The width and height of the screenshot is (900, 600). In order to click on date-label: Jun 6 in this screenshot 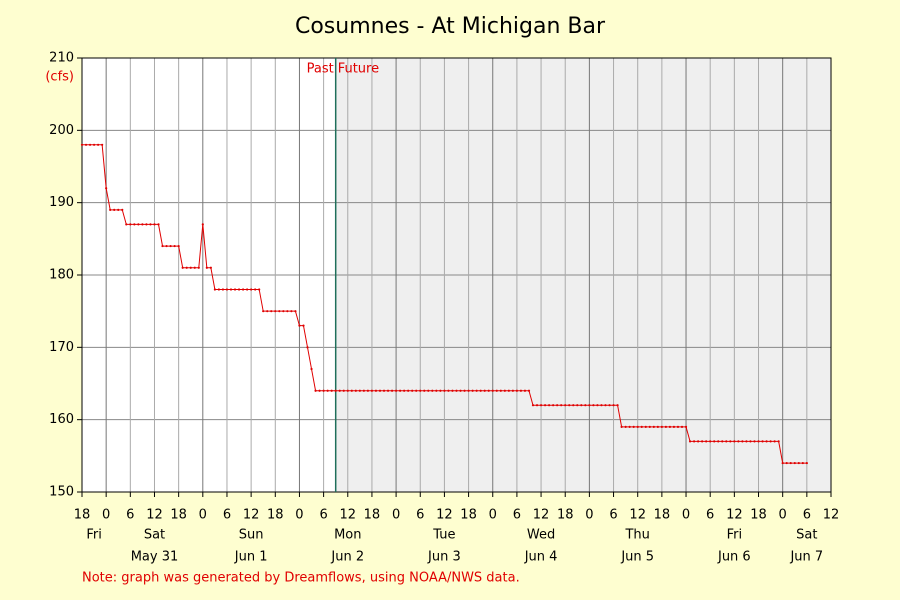, I will do `click(734, 557)`.